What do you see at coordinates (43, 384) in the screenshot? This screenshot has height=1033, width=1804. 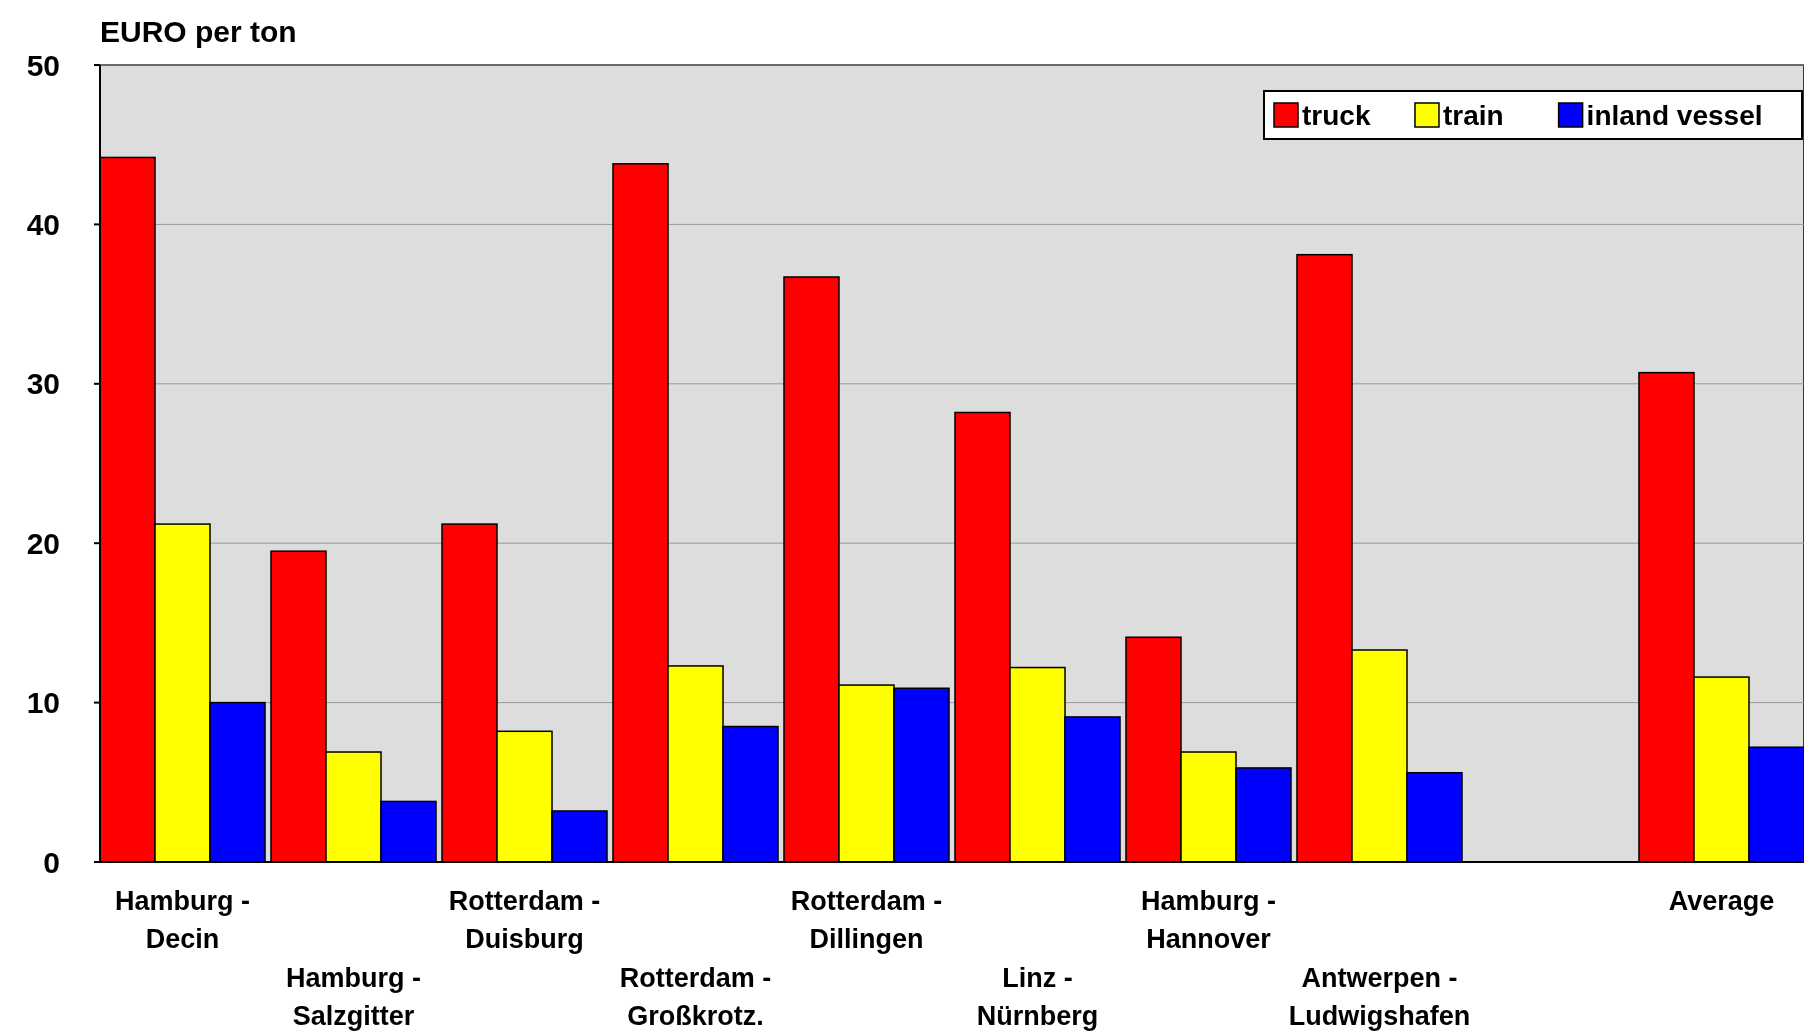 I see `y-tick-label: 30` at bounding box center [43, 384].